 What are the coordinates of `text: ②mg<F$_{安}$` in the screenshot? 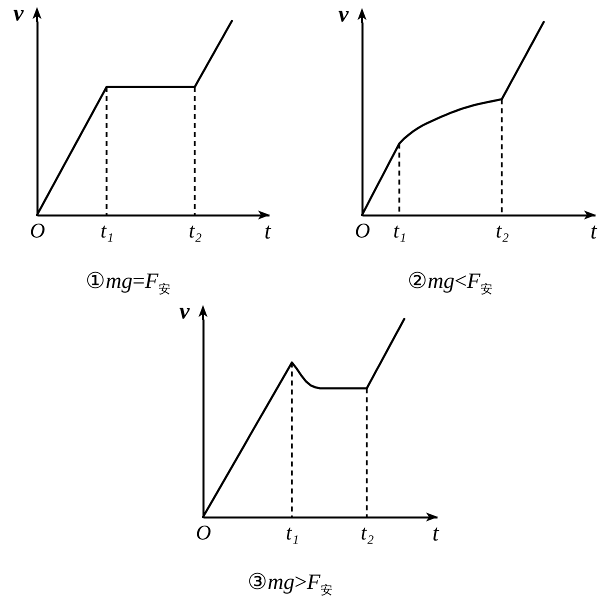 It's located at (450, 282).